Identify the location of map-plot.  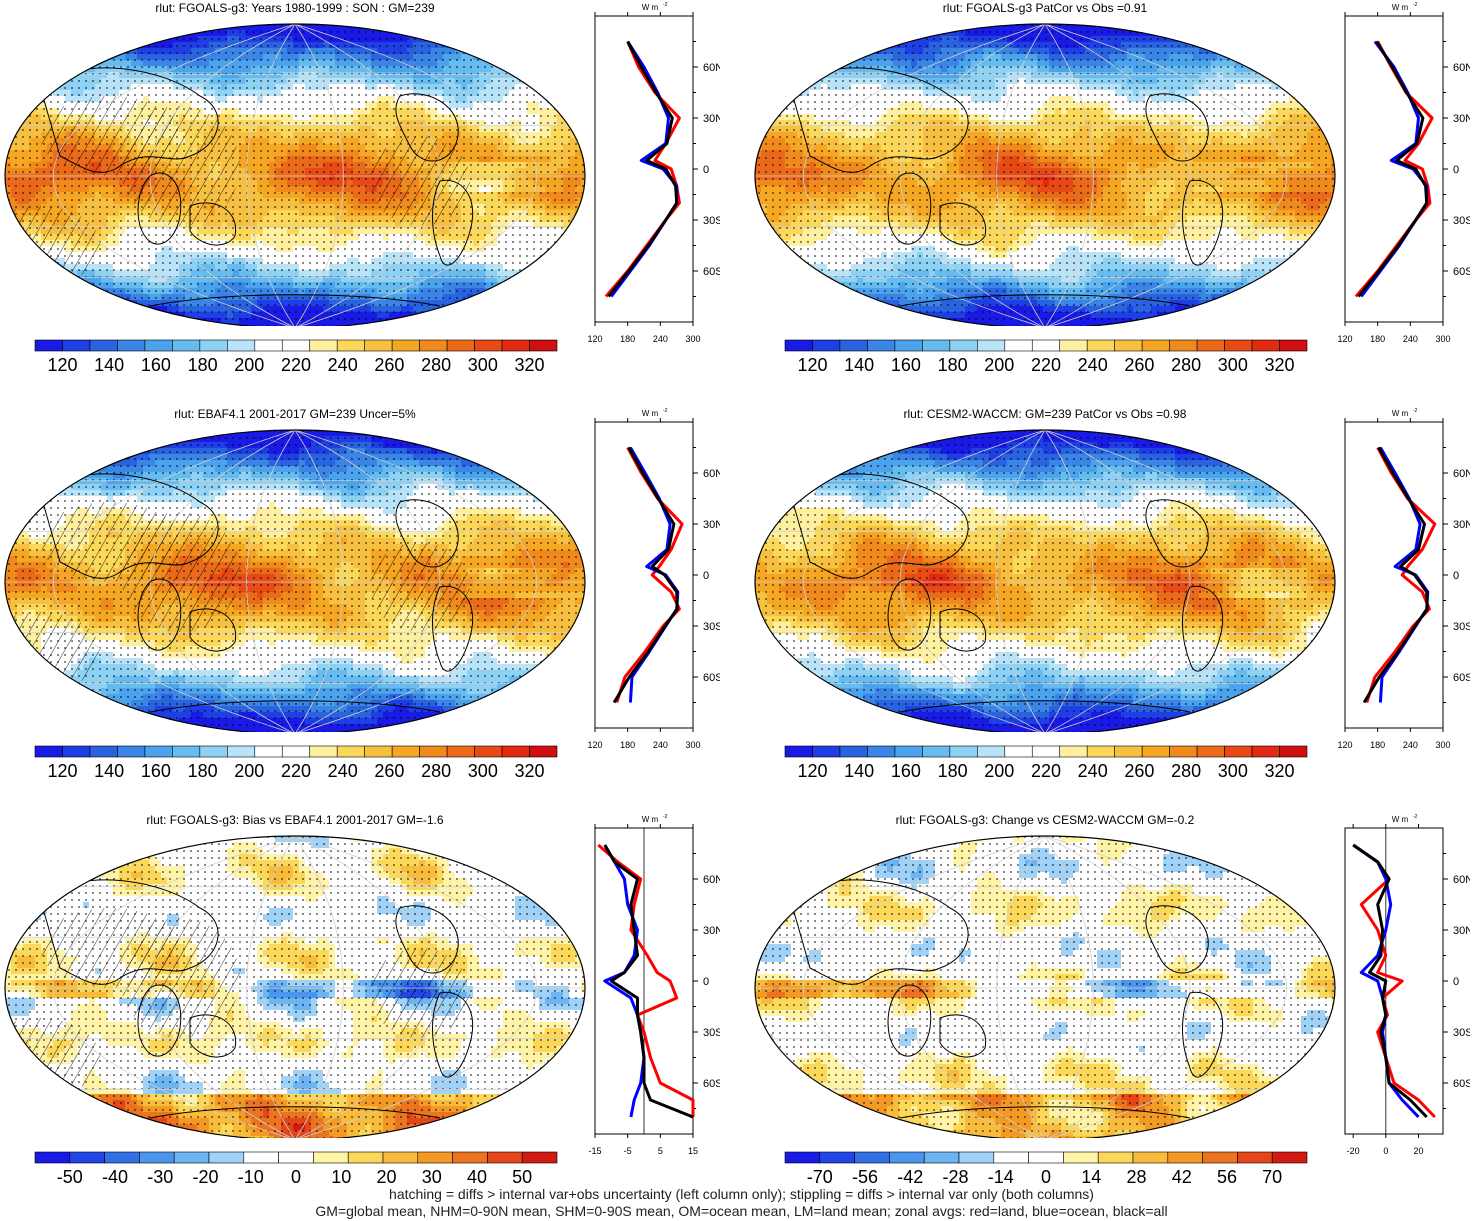
(1045, 174).